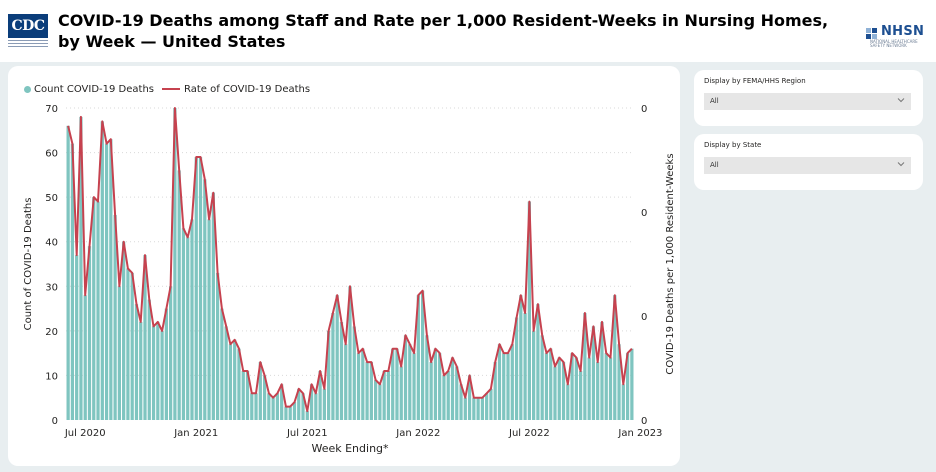 This screenshot has width=936, height=472. I want to click on x-tick-label: Jan 2022, so click(417, 433).